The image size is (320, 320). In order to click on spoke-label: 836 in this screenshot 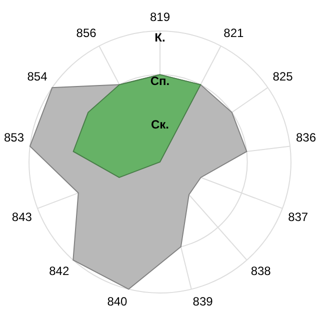, I will do `click(306, 137)`.